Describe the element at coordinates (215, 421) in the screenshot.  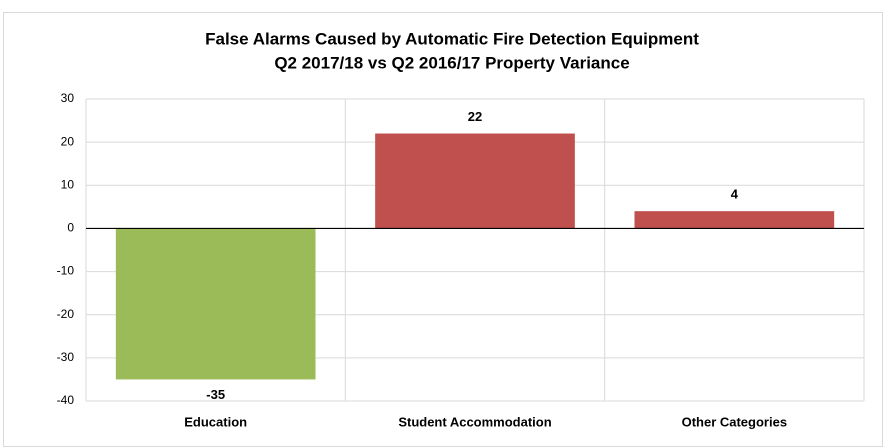
I see `x-tick-label: Education` at that location.